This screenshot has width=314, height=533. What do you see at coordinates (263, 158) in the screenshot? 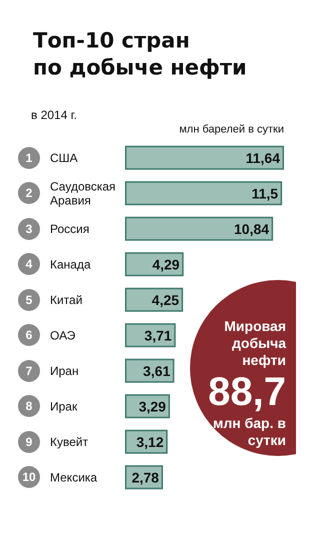
I see `data-label: 11,64` at bounding box center [263, 158].